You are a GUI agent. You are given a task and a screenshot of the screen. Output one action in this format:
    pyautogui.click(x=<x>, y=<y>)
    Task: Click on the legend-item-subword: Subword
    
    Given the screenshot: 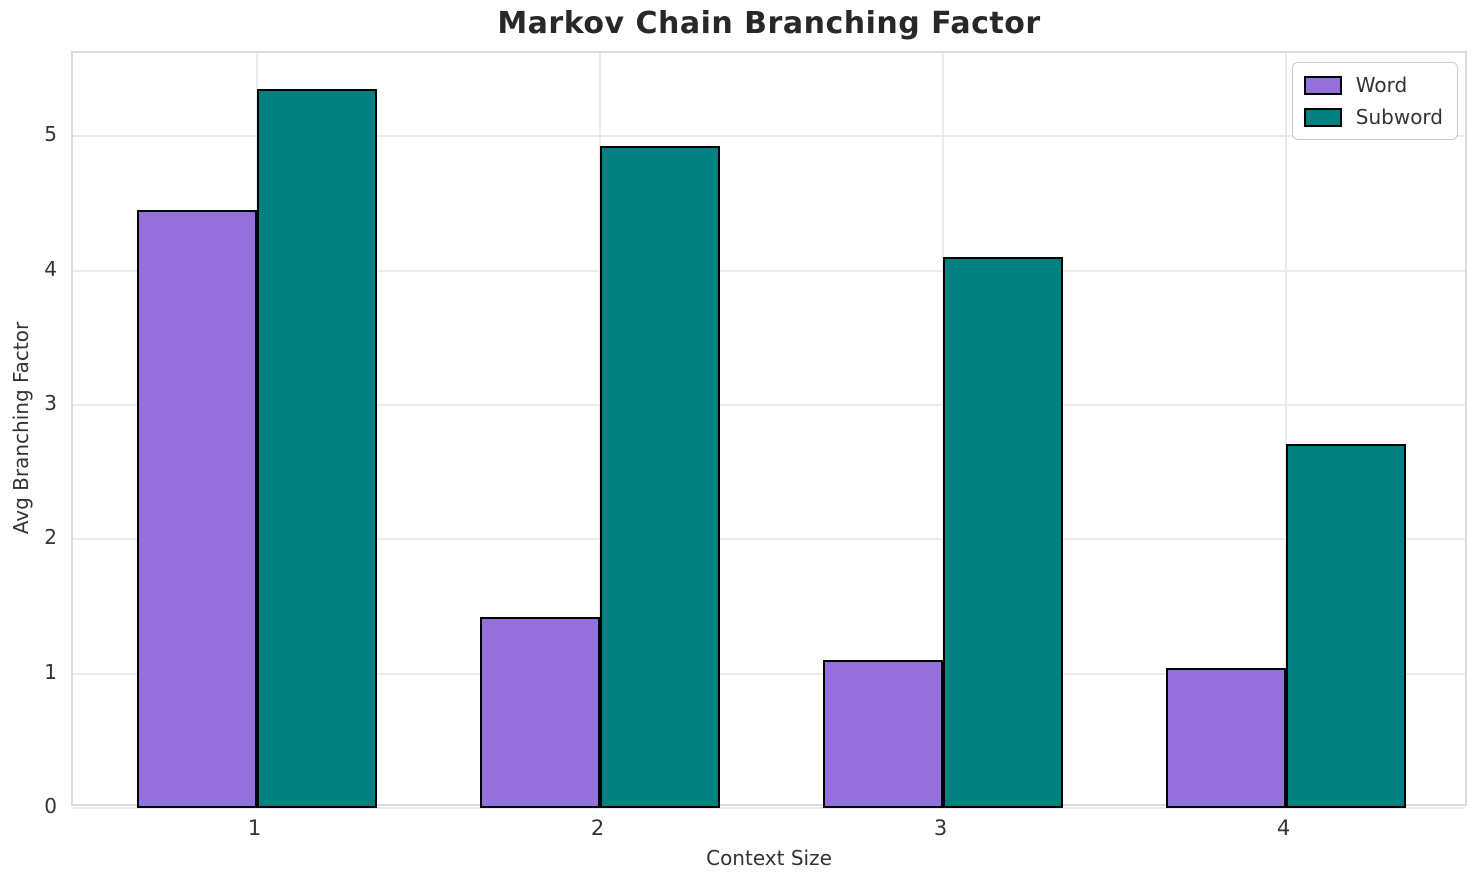 What is the action you would take?
    pyautogui.click(x=1373, y=117)
    